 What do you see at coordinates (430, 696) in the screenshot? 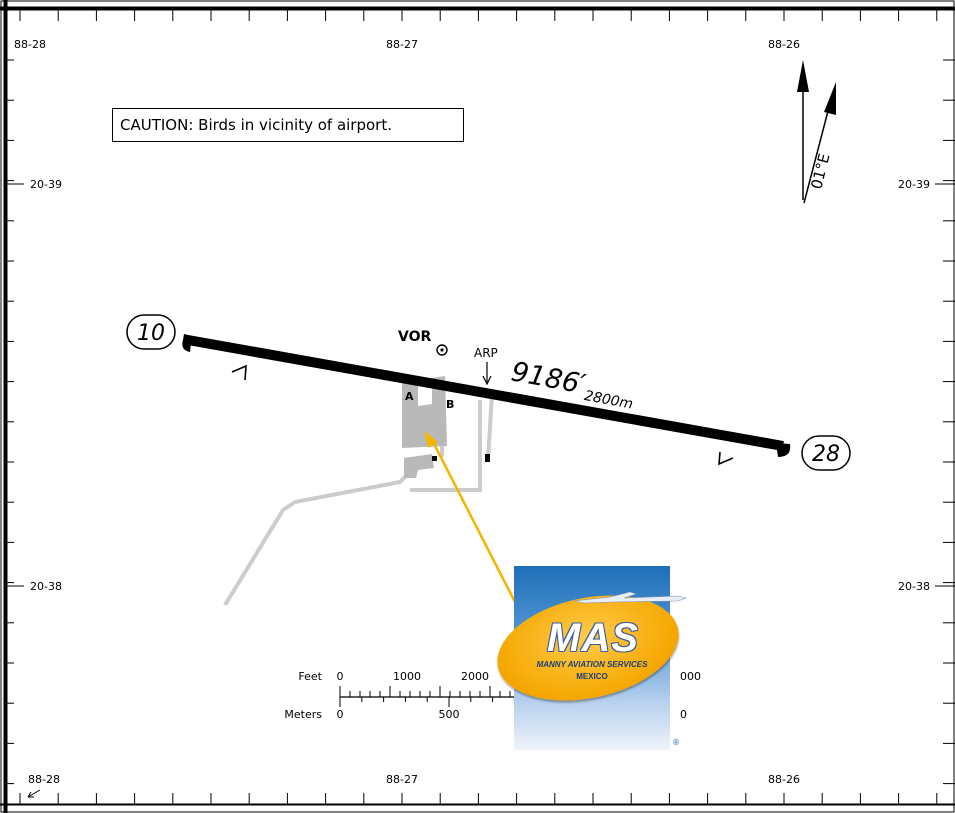
I see `scale-bar` at bounding box center [430, 696].